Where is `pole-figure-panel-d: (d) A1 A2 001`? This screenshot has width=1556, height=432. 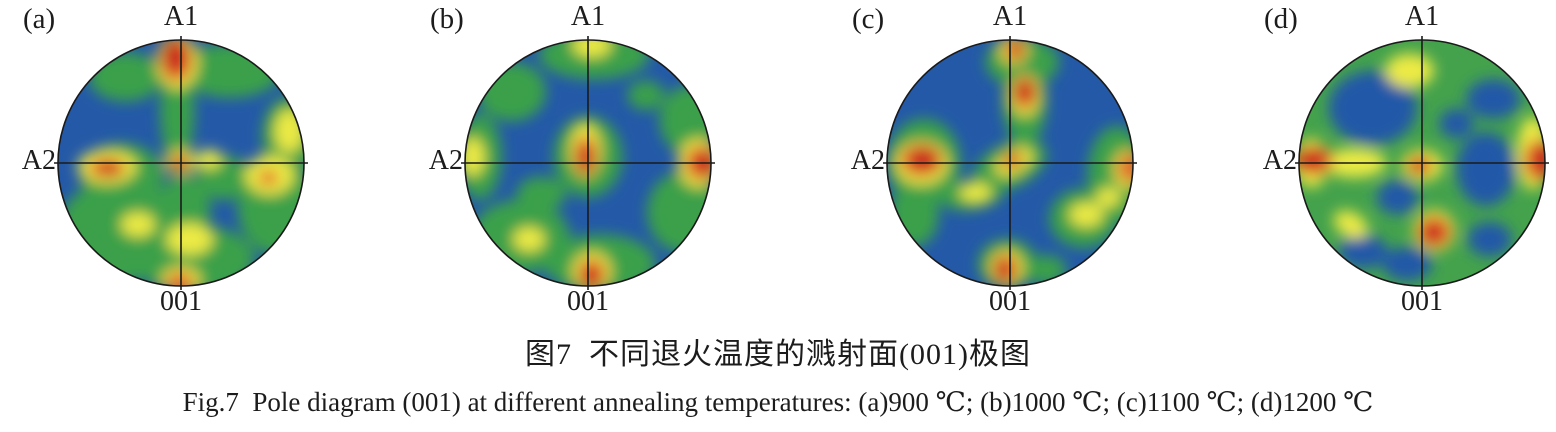 pole-figure-panel-d: (d) A1 A2 001 is located at coordinates (1404, 161).